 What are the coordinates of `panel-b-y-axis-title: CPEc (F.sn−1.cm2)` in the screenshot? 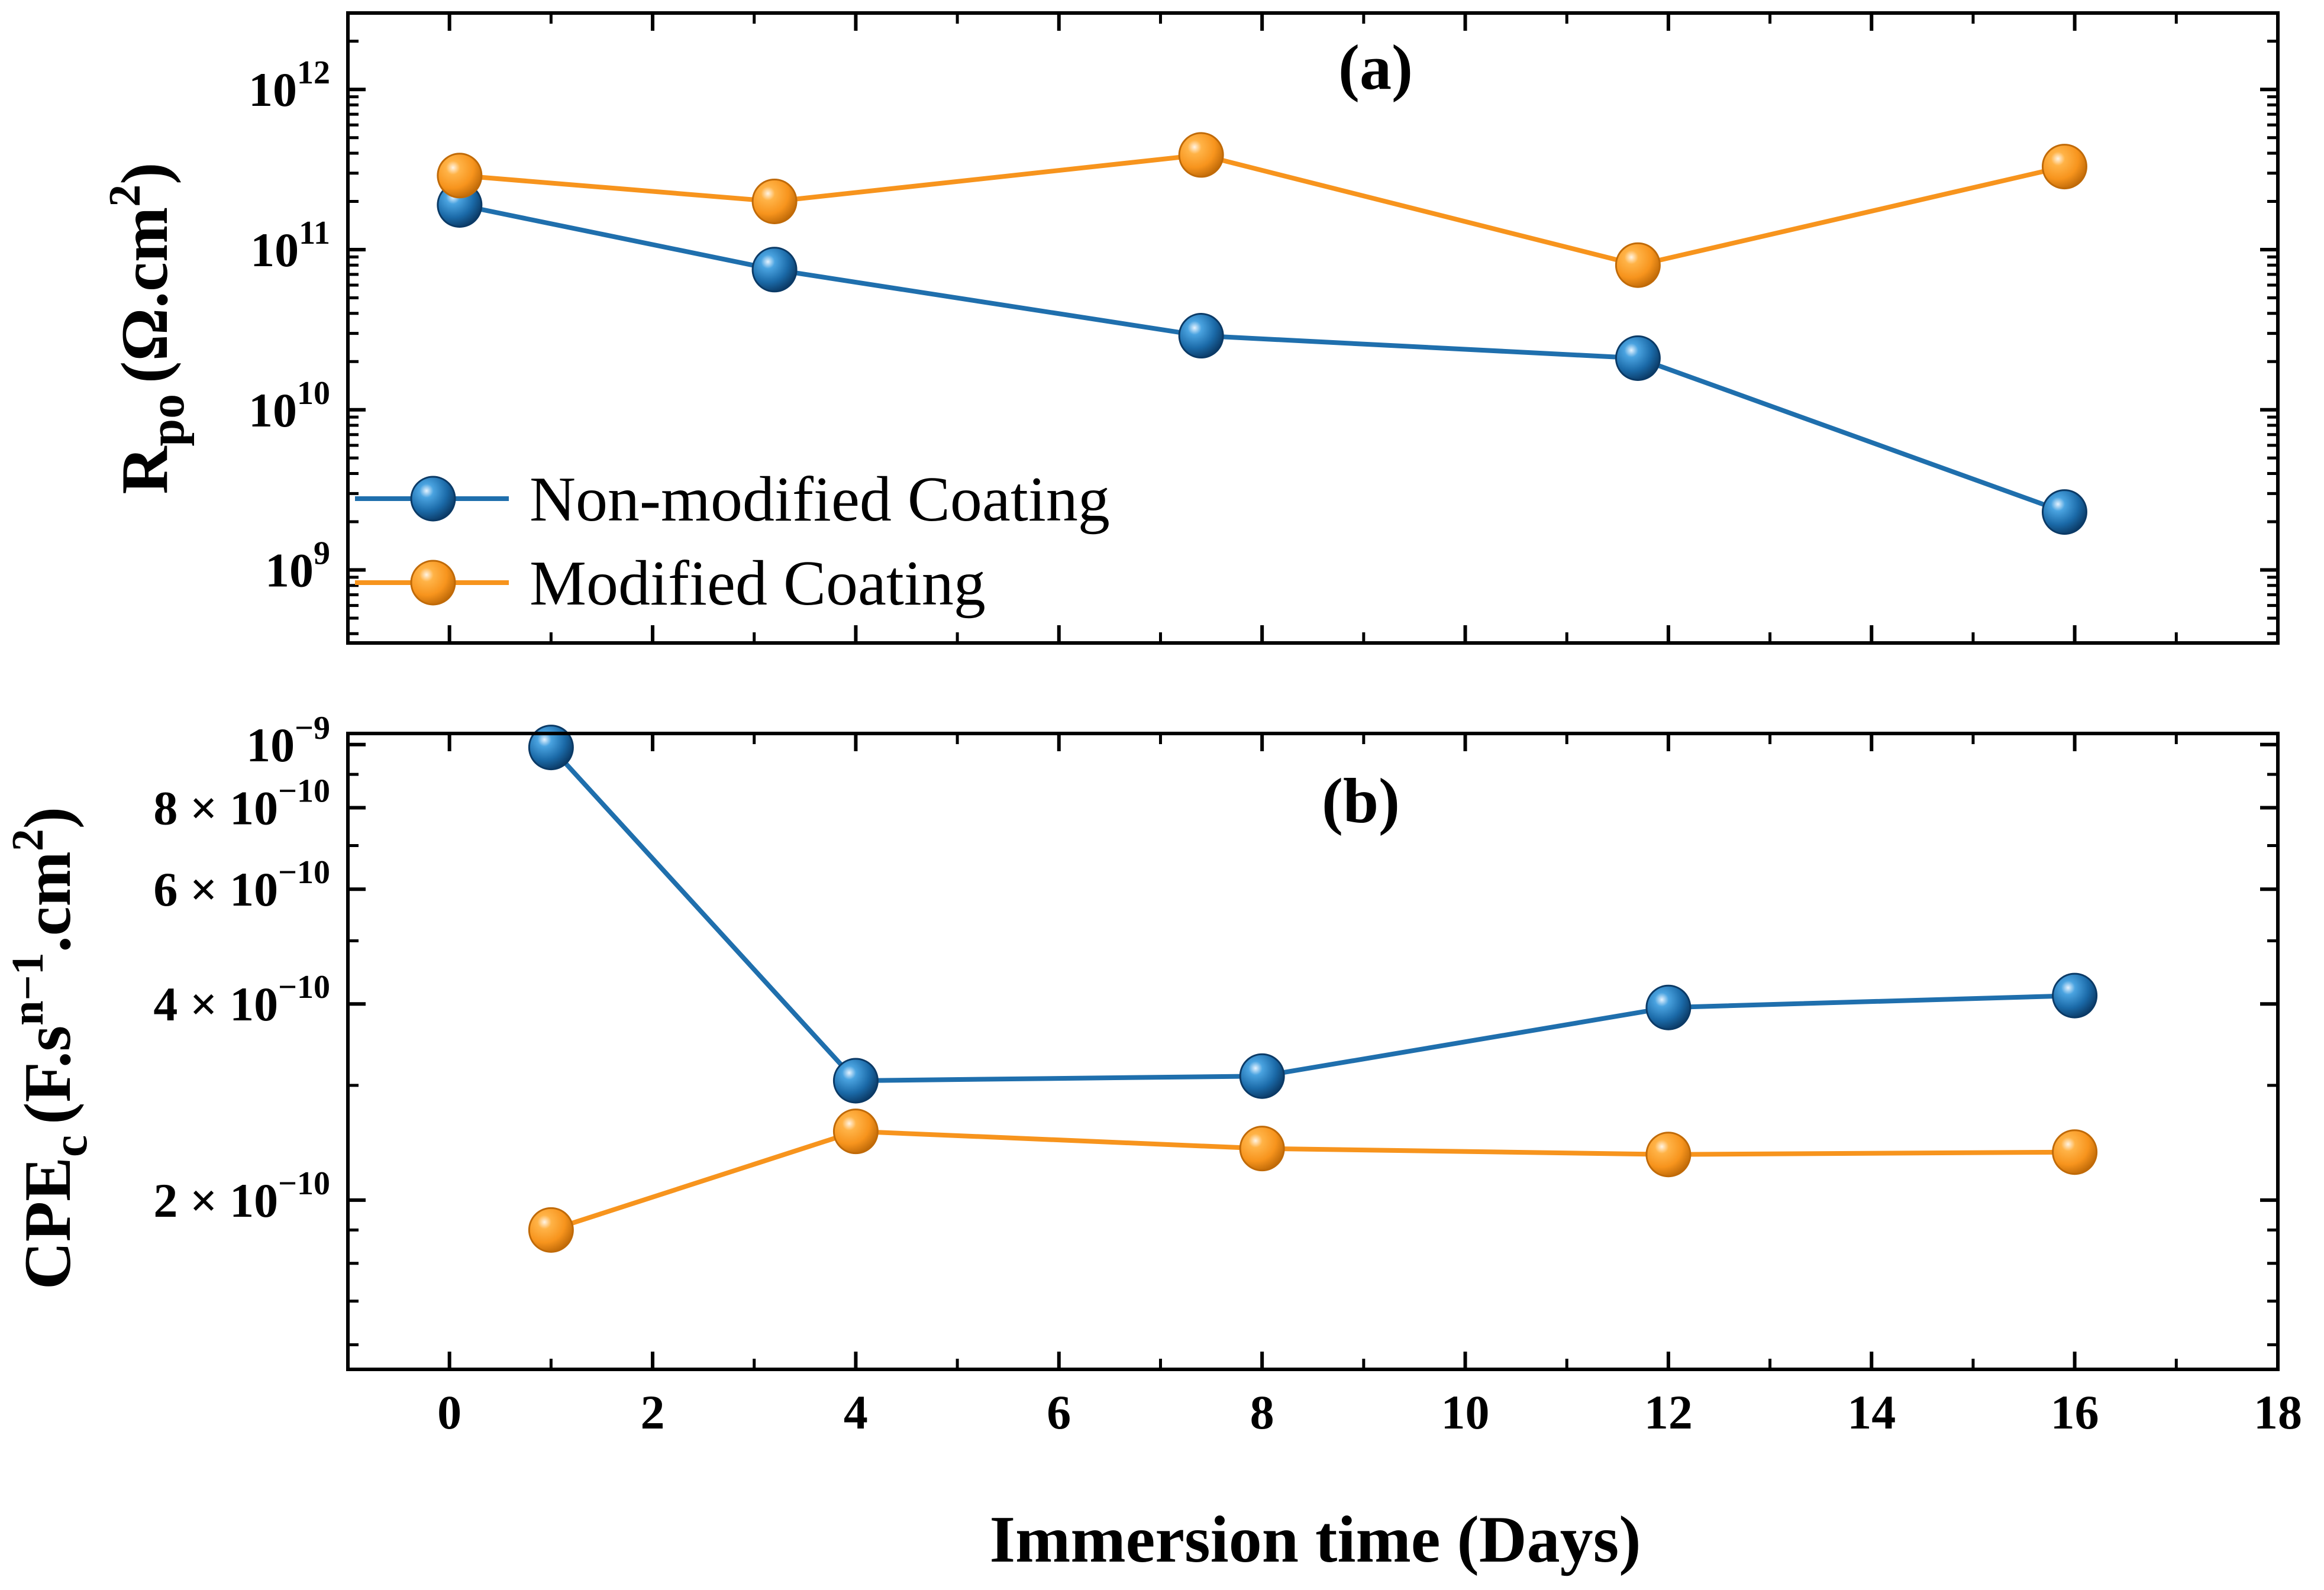 It's located at (50, 1048).